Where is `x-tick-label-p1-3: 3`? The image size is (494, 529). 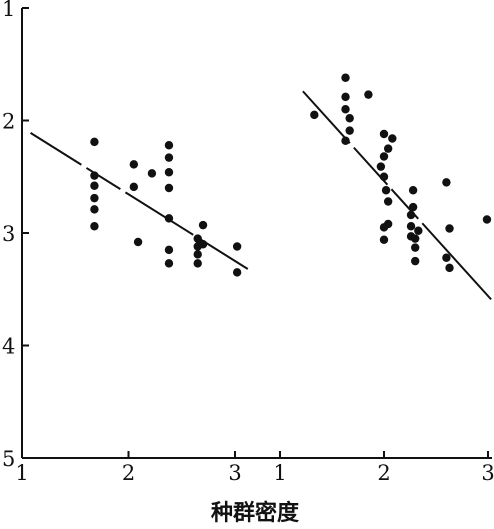 x-tick-label-p1-3: 3 is located at coordinates (234, 473).